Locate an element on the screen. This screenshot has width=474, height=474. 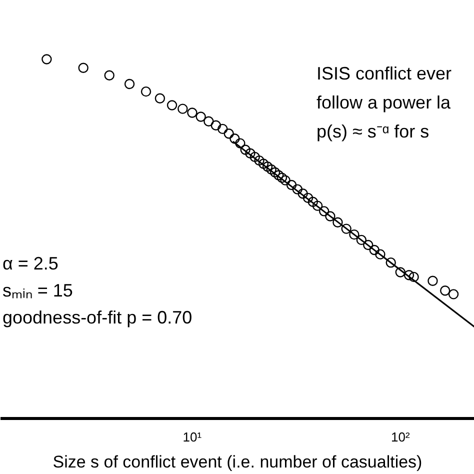
x-tick-label: 10¹ is located at coordinates (192, 437).